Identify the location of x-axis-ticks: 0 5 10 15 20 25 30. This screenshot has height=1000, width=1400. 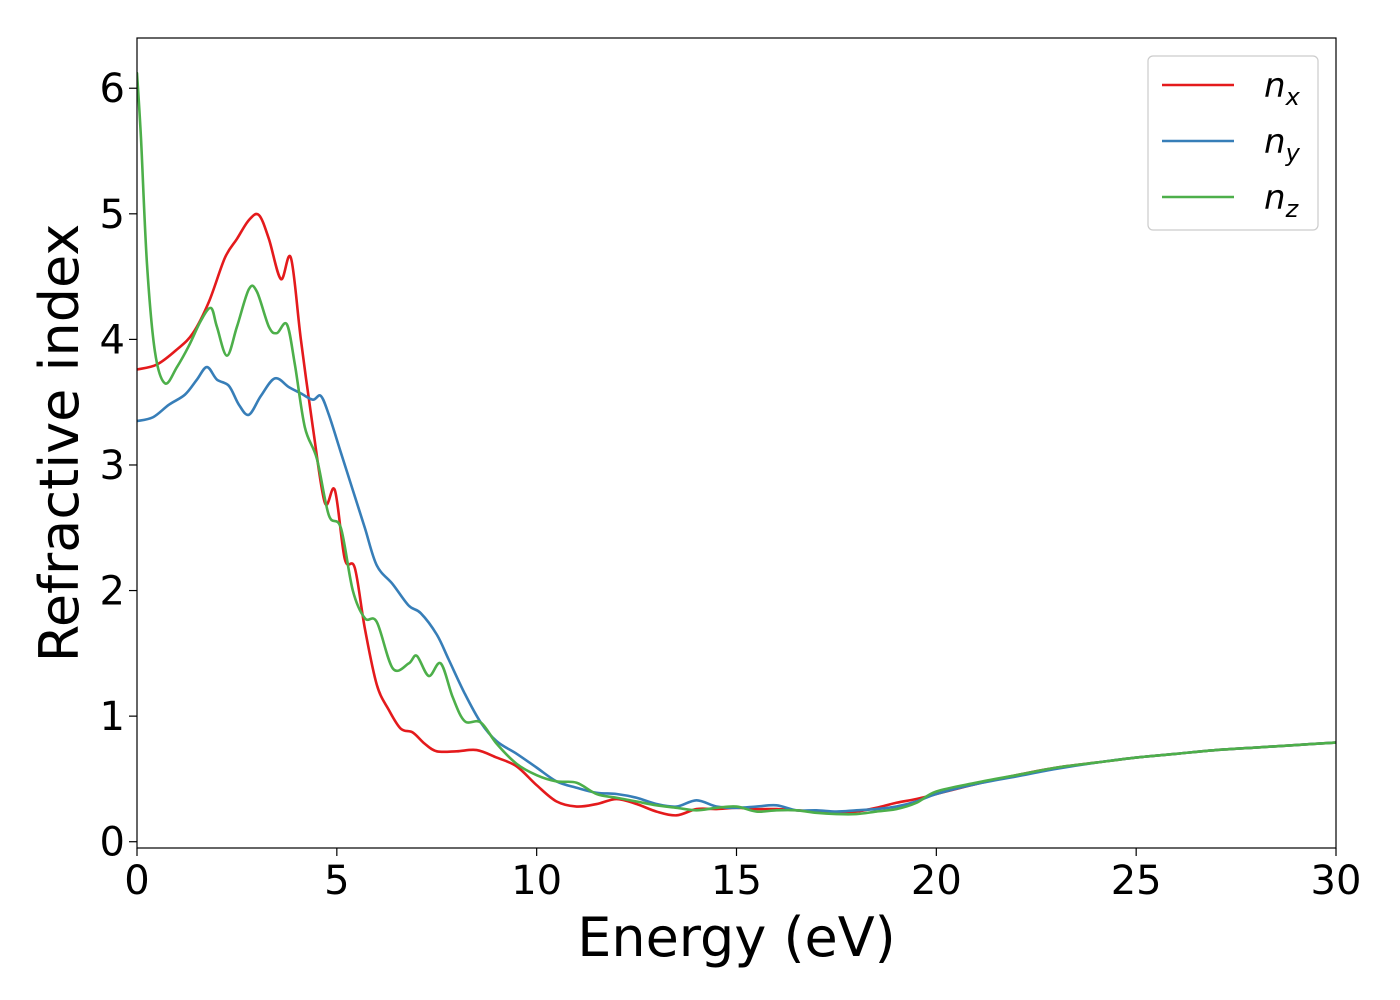
(742, 876).